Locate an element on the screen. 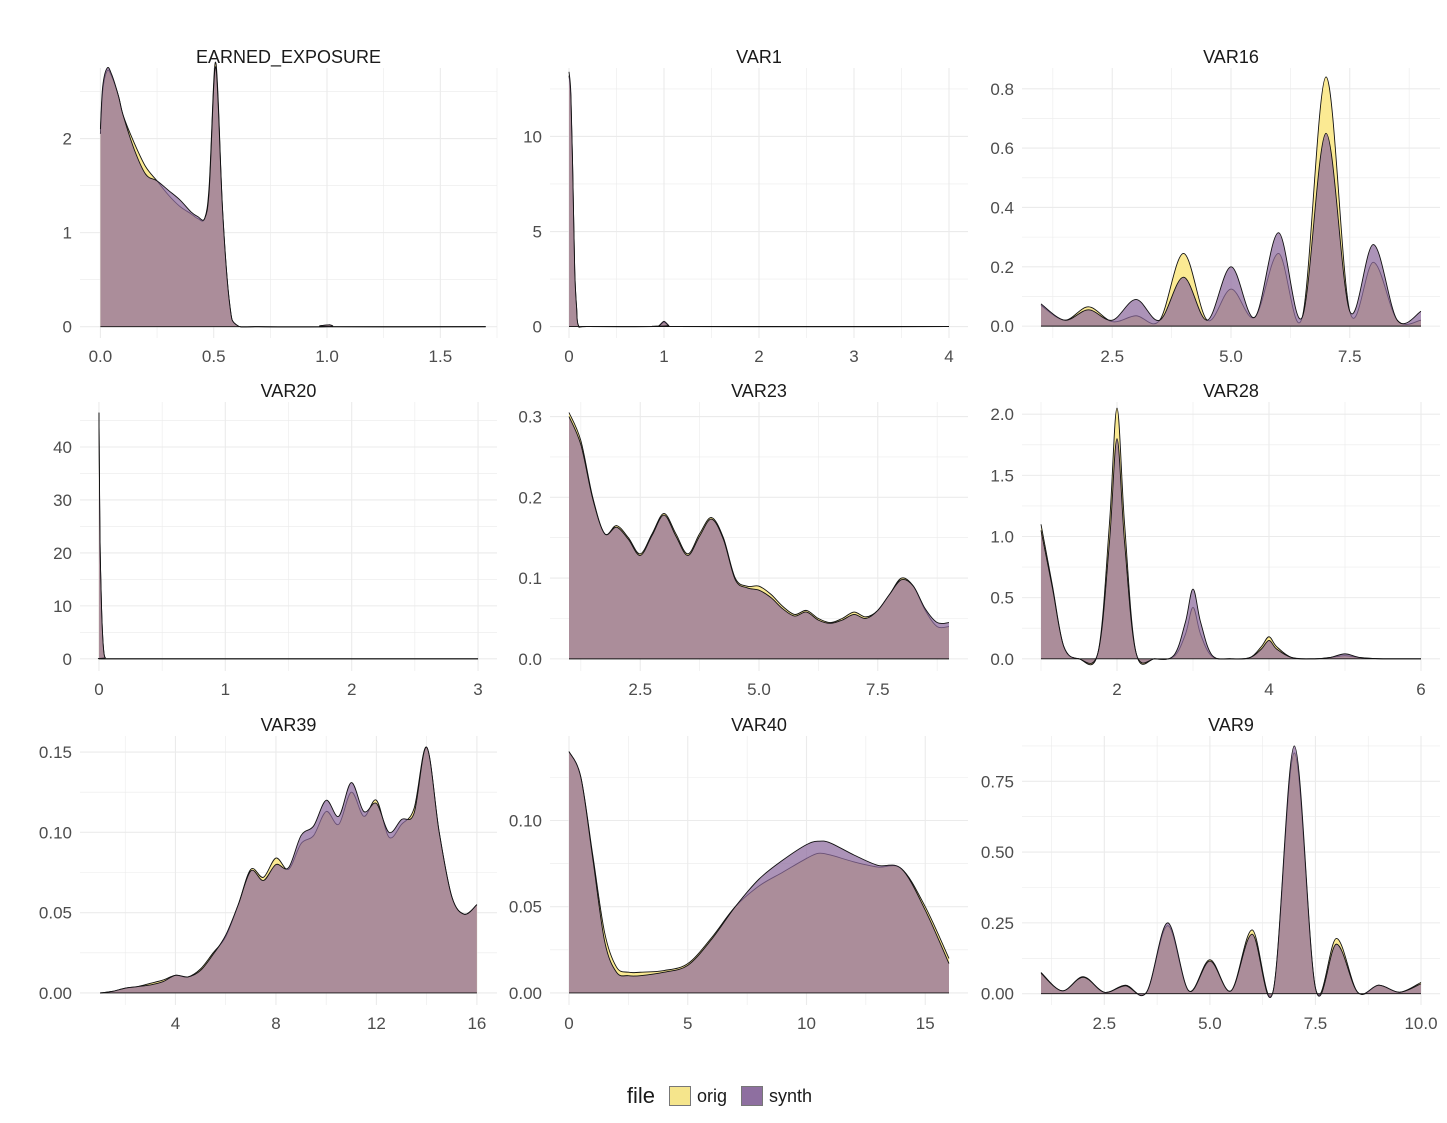 The width and height of the screenshot is (1447, 1123). legend: file orig synth is located at coordinates (723, 1096).